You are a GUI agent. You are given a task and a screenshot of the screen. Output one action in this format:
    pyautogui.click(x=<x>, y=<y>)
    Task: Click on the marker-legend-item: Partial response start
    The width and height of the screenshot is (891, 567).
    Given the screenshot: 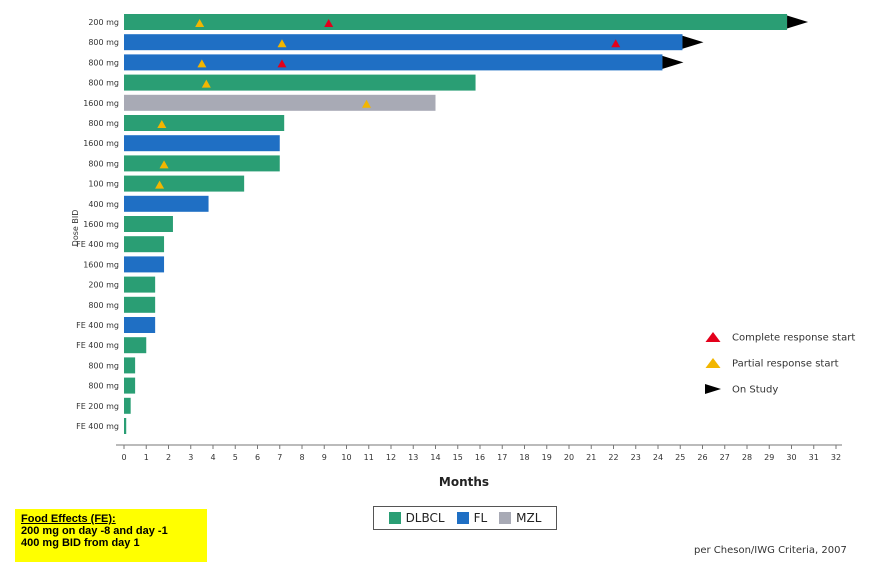 What is the action you would take?
    pyautogui.click(x=772, y=364)
    